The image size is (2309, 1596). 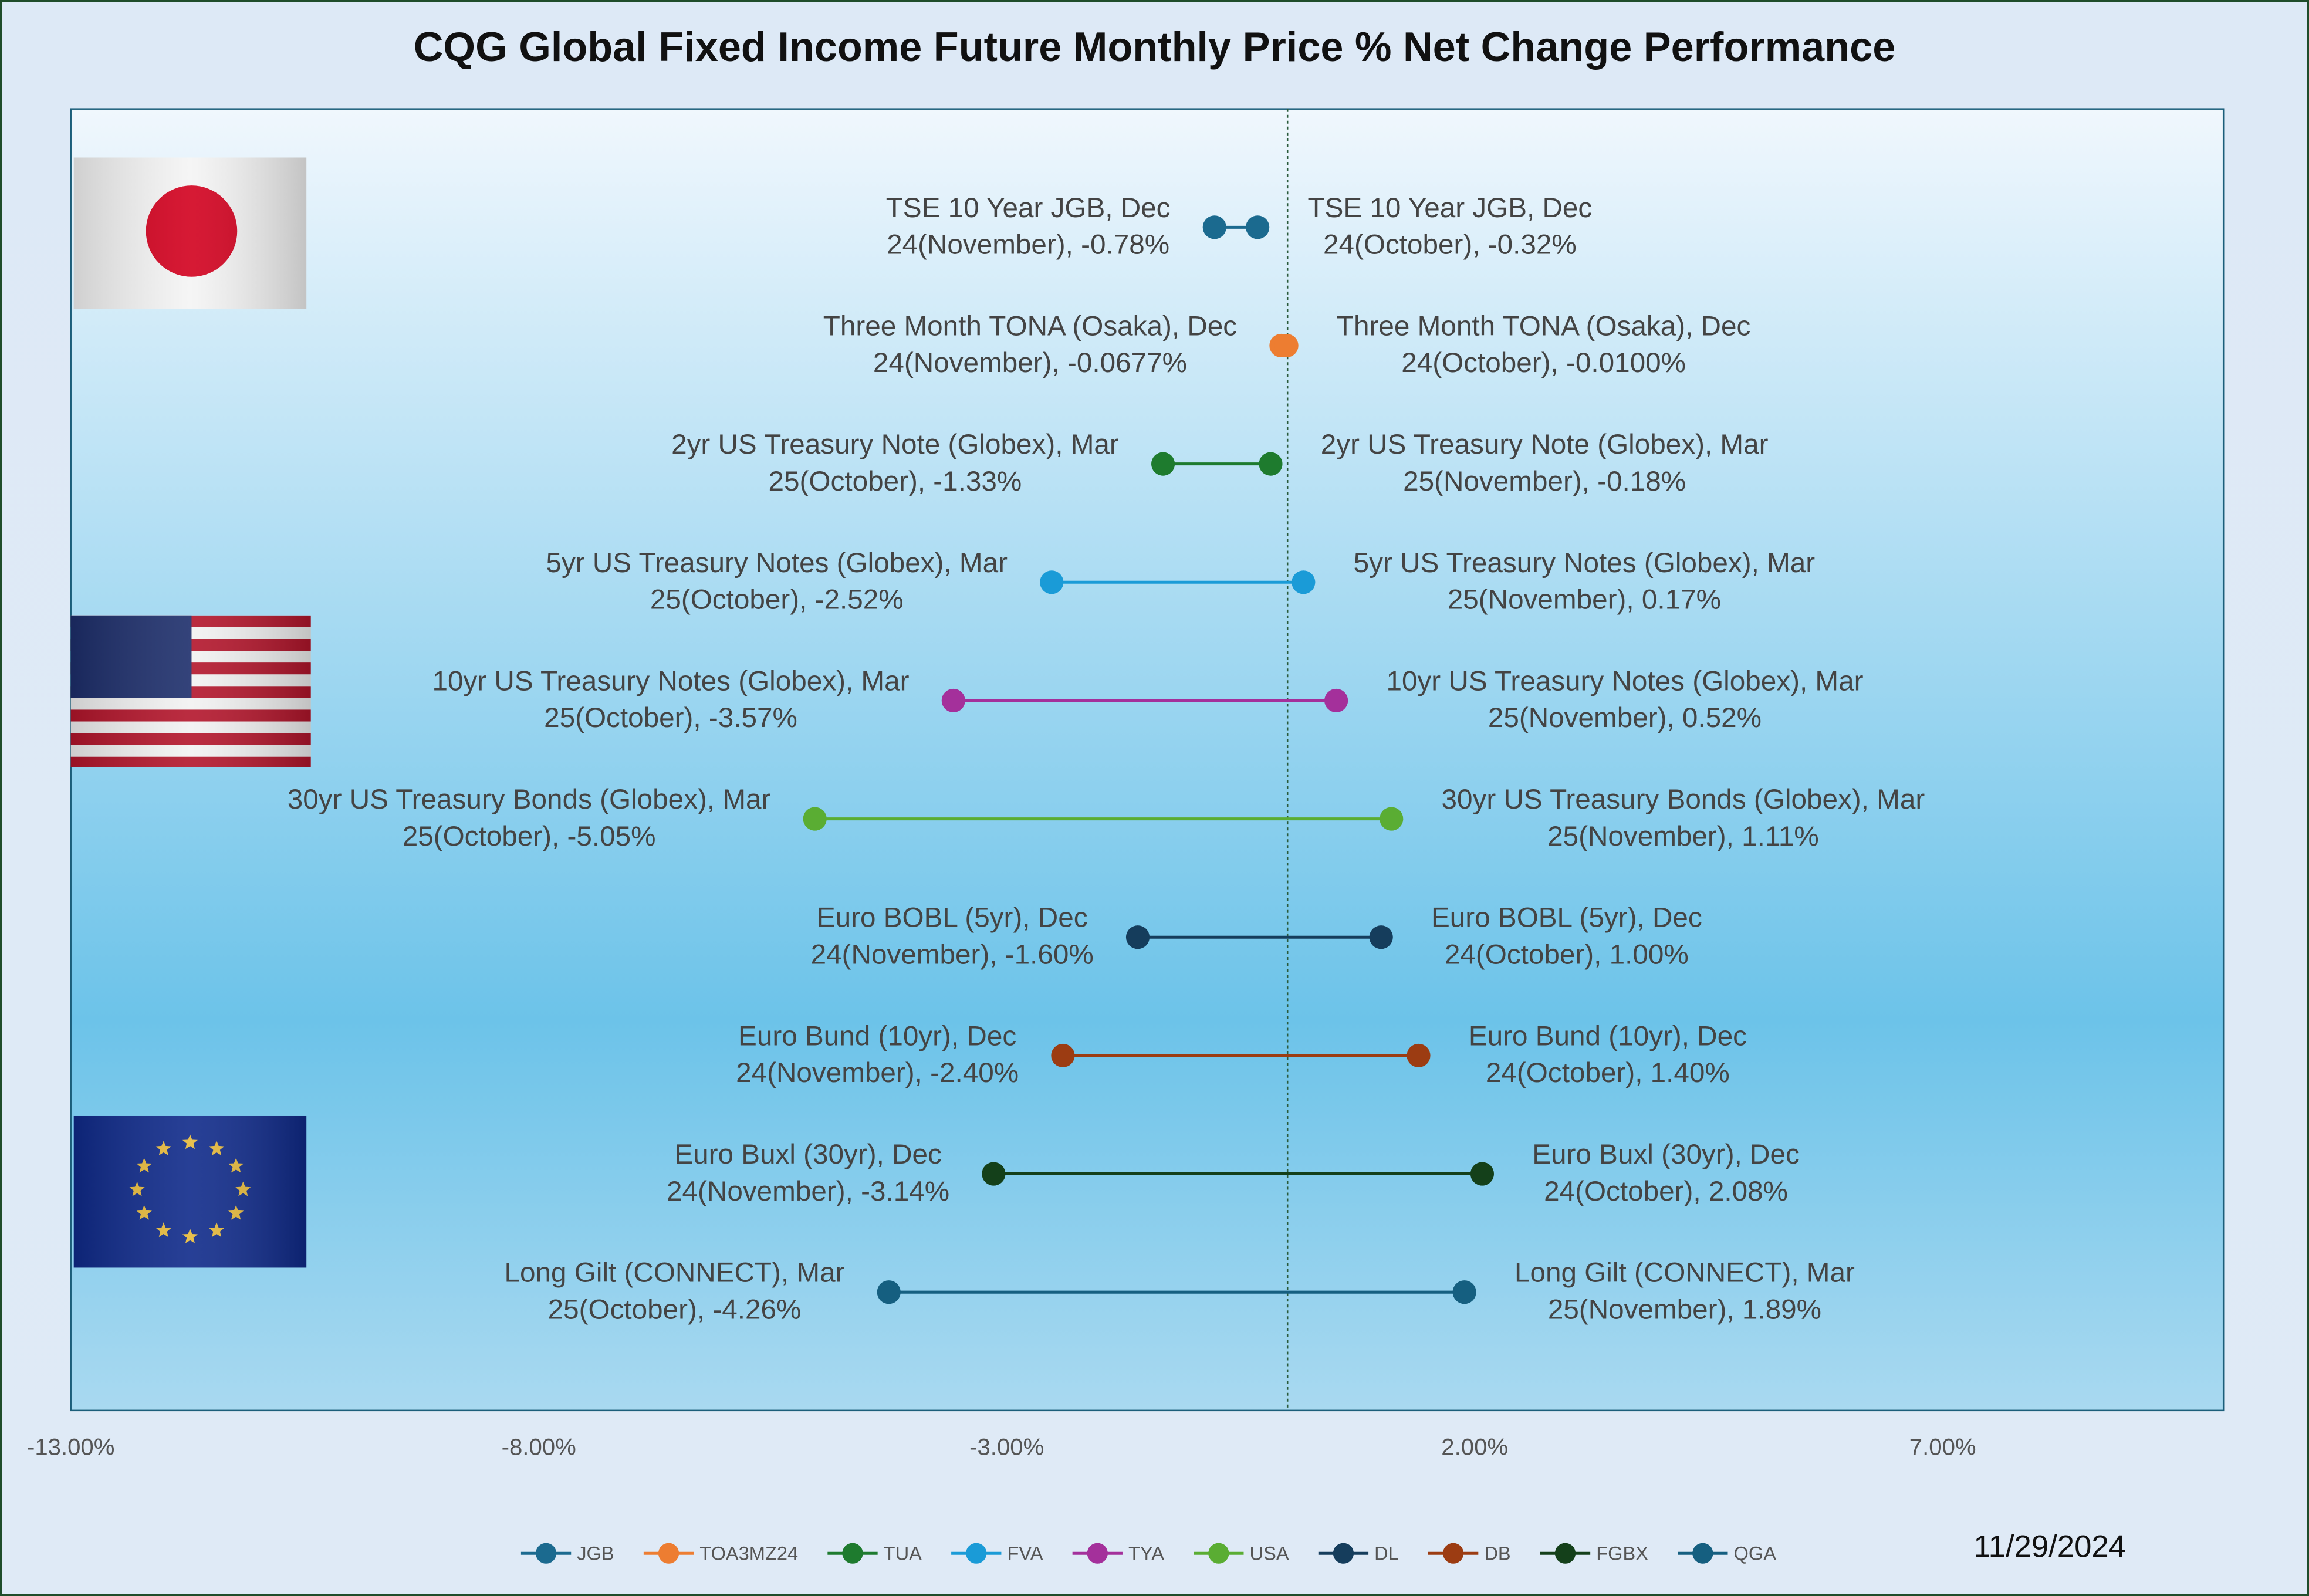 What do you see at coordinates (1683, 836) in the screenshot?
I see `value-label: 25(November), 1.11%` at bounding box center [1683, 836].